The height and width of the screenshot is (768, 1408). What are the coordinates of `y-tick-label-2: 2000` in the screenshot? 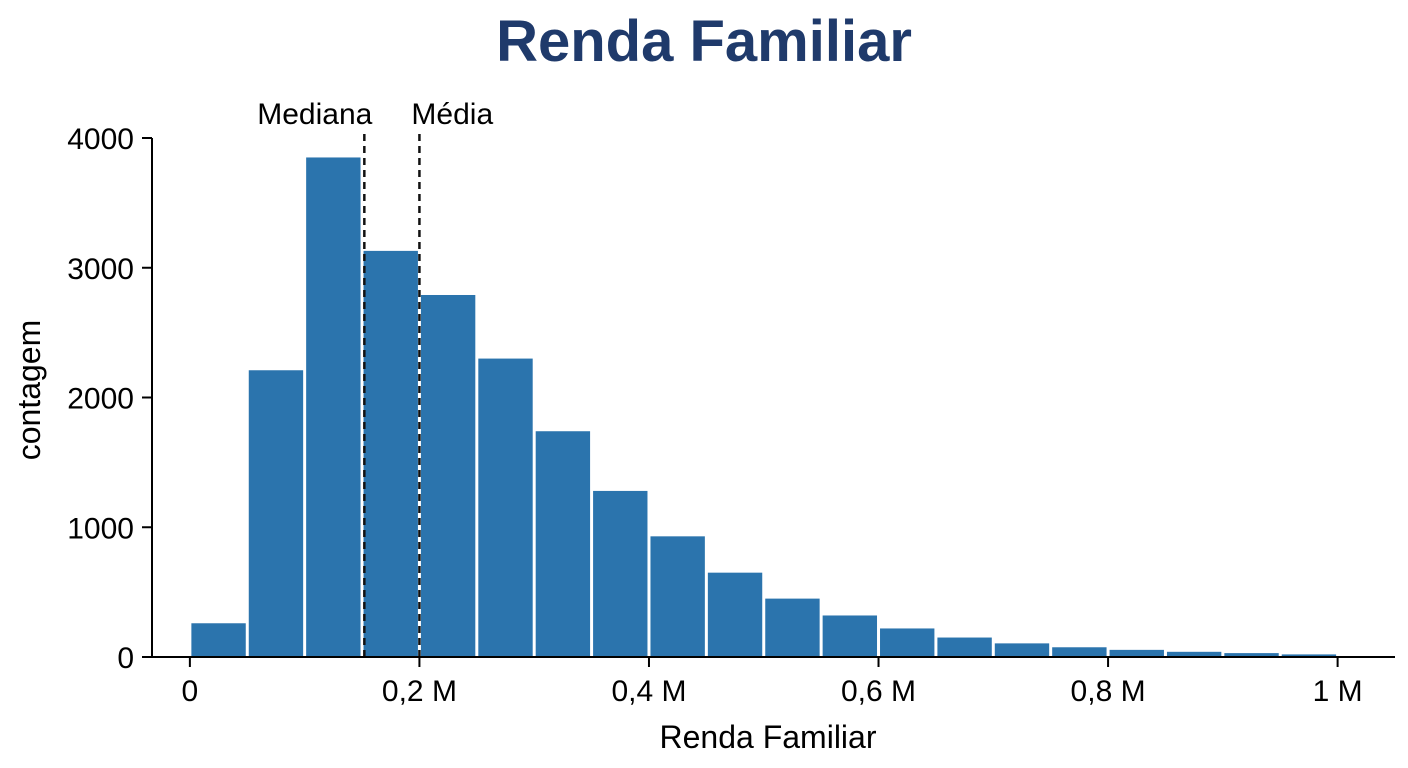 It's located at (100, 399).